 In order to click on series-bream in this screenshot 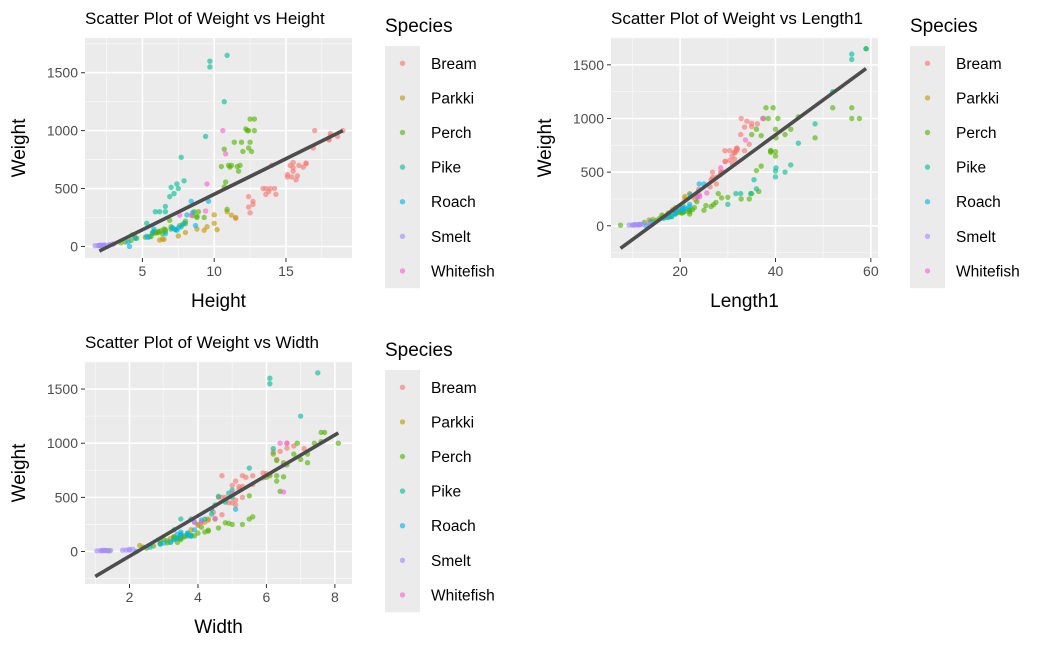, I will do `click(289, 174)`.